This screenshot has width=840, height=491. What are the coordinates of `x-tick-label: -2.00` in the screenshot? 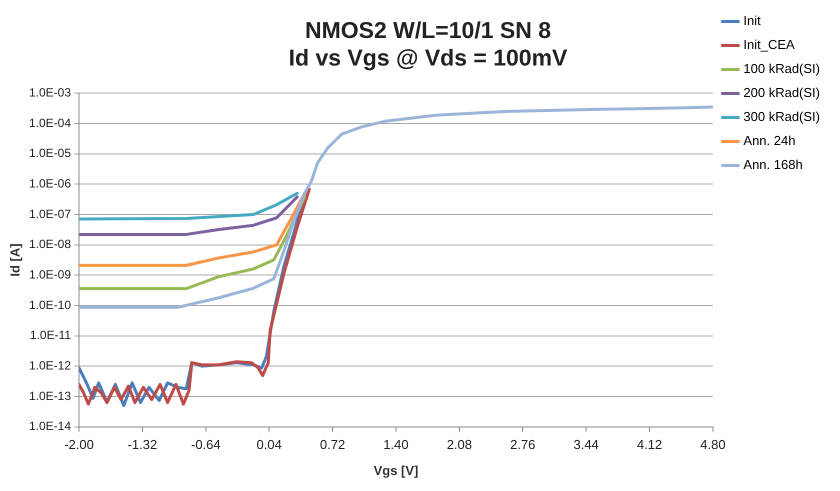 It's located at (79, 444).